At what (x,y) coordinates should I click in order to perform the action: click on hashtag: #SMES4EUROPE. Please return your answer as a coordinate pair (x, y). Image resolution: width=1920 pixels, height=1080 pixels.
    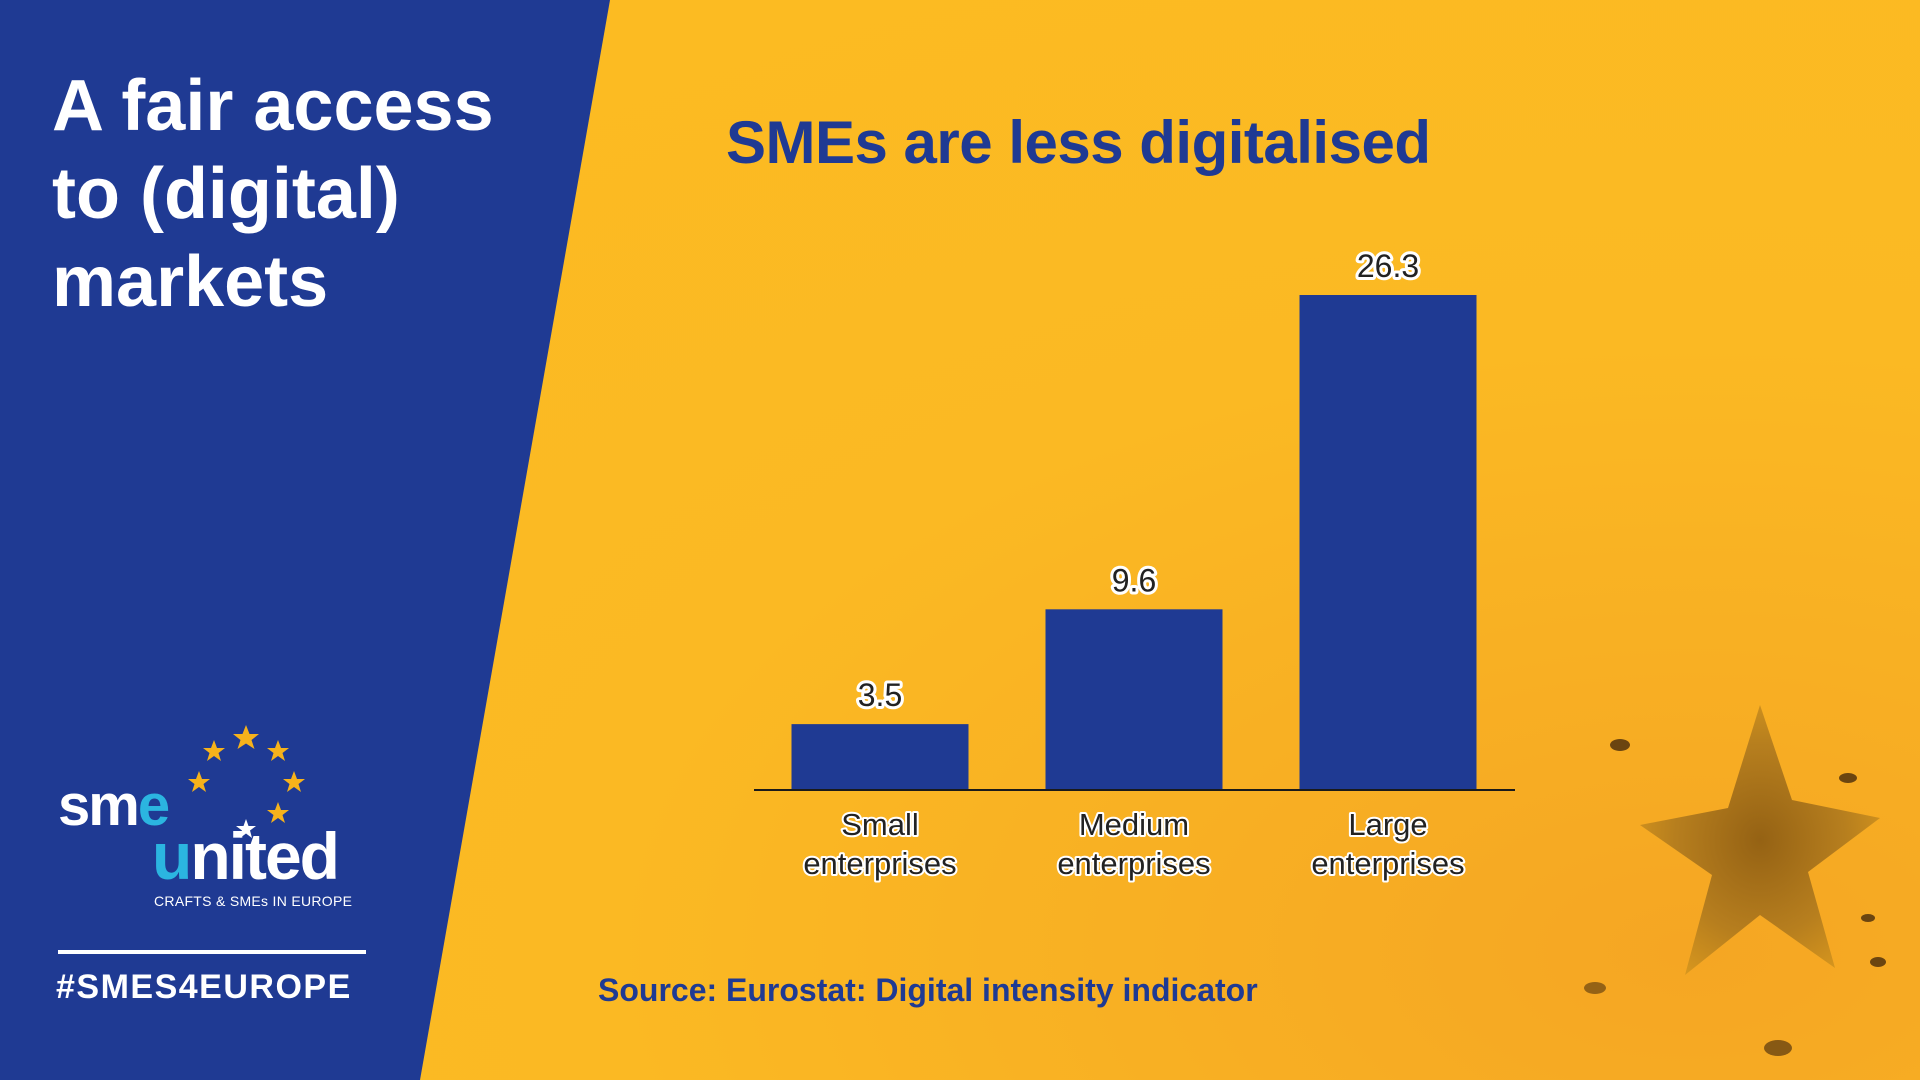
    Looking at the image, I should click on (204, 987).